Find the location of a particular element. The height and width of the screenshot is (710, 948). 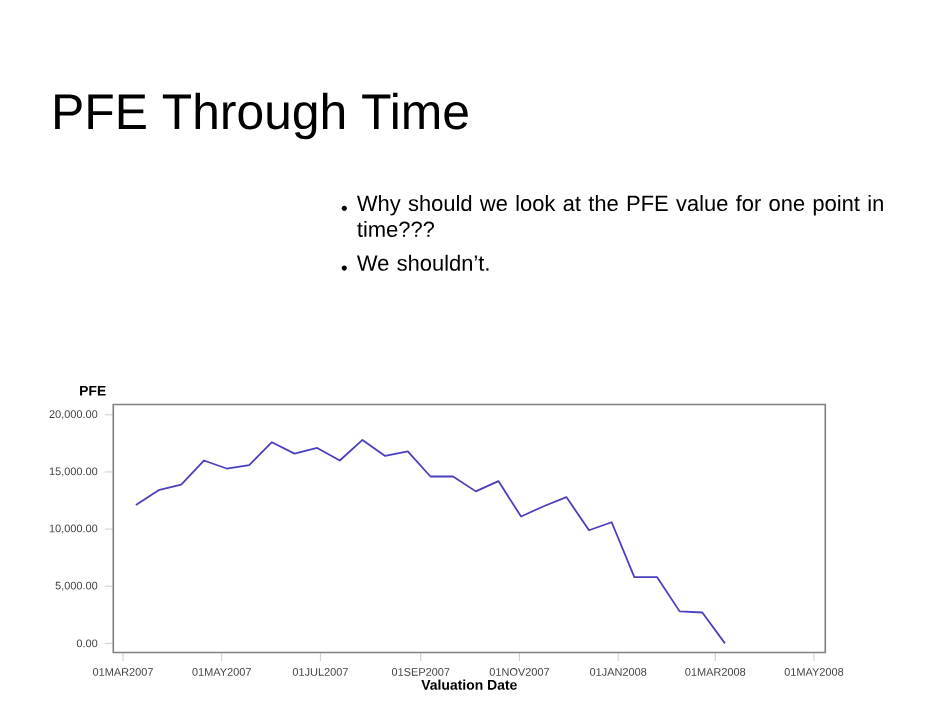

text: Why should we look at the PFE value for one point in time??? is located at coordinates (619, 216).